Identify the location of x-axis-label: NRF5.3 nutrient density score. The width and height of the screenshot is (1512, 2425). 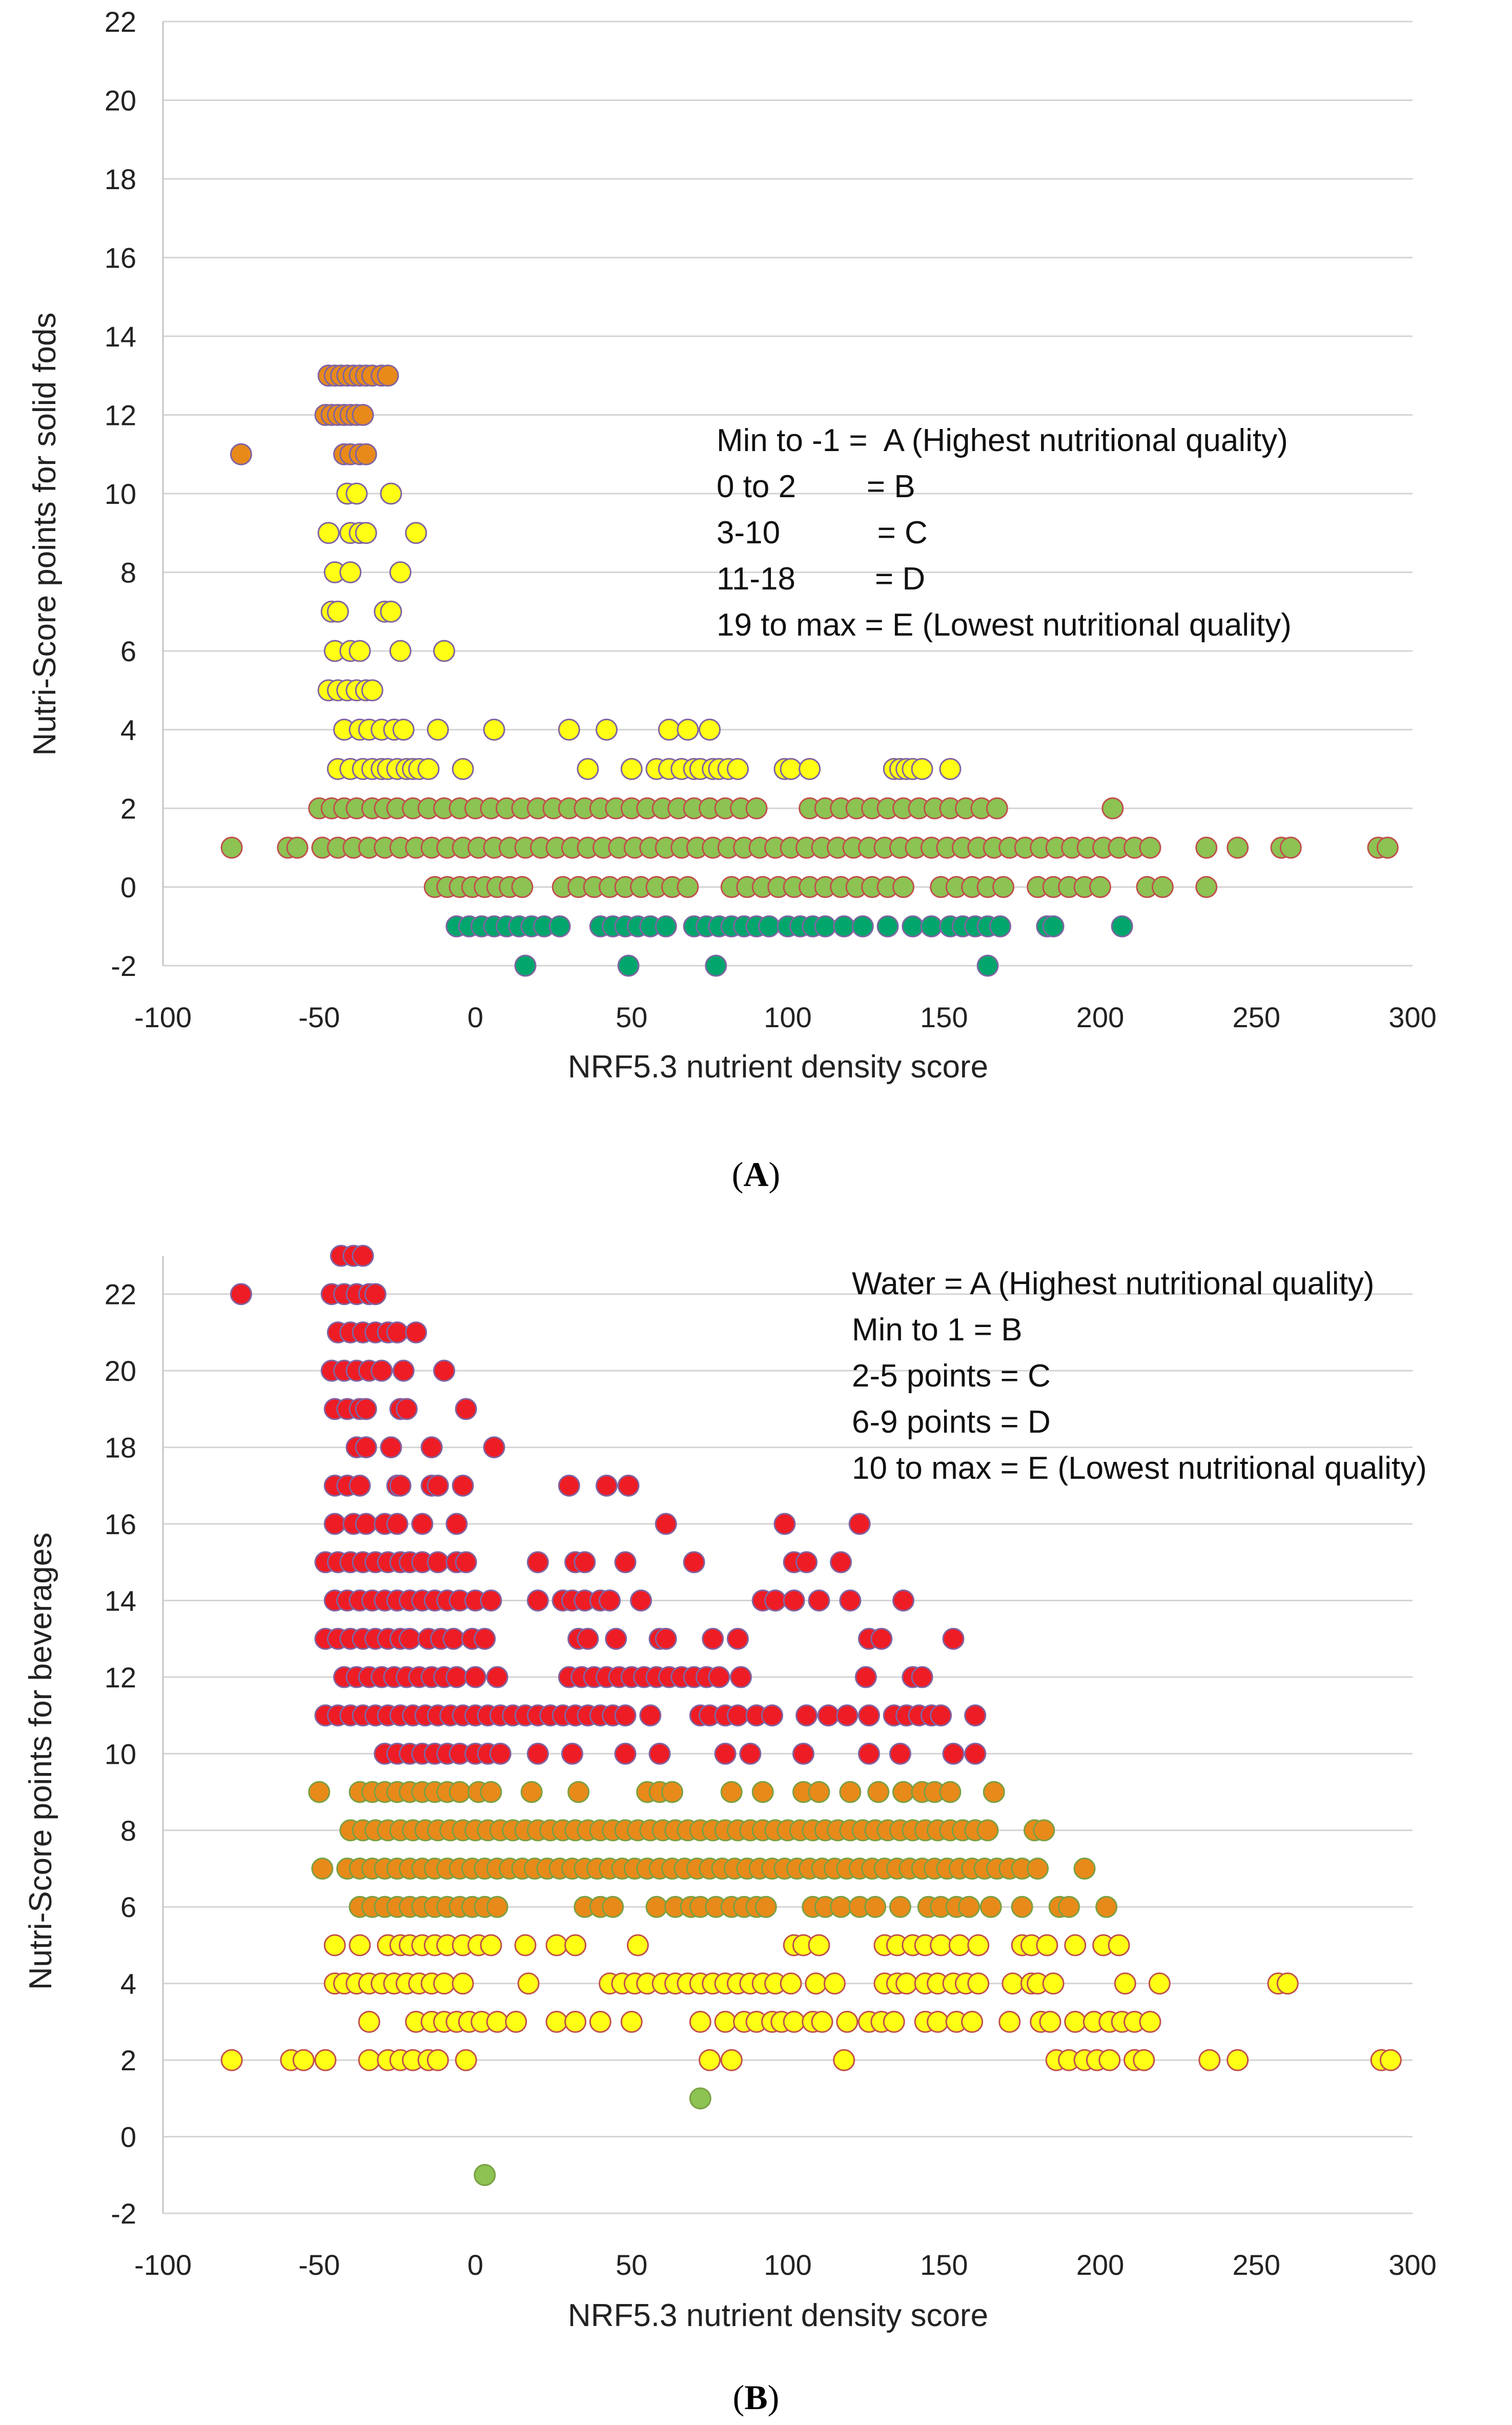
(778, 1067).